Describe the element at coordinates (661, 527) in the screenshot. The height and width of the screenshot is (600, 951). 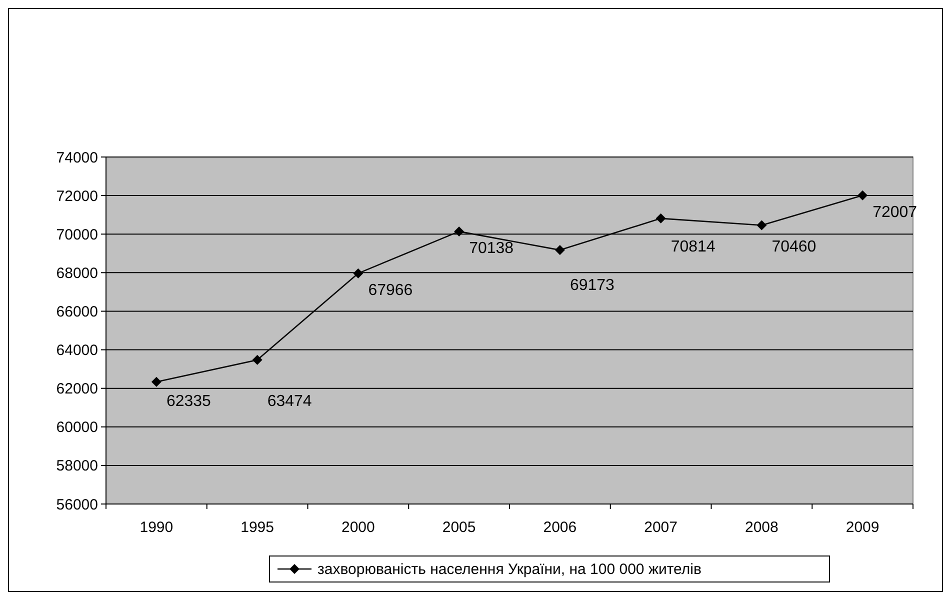
I see `x-tick-label: 2007` at that location.